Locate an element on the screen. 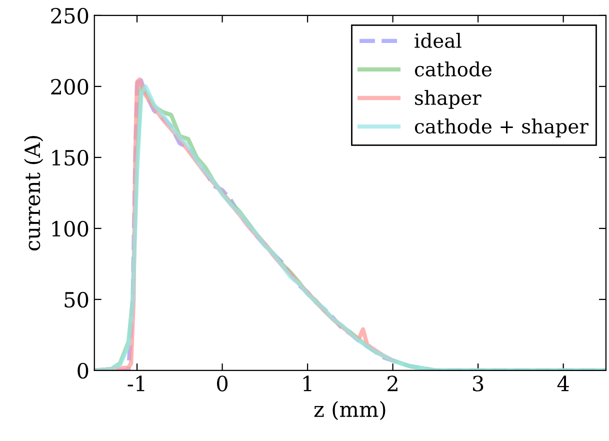 The height and width of the screenshot is (441, 609). y-axis-title: current (A) is located at coordinates (34, 193).